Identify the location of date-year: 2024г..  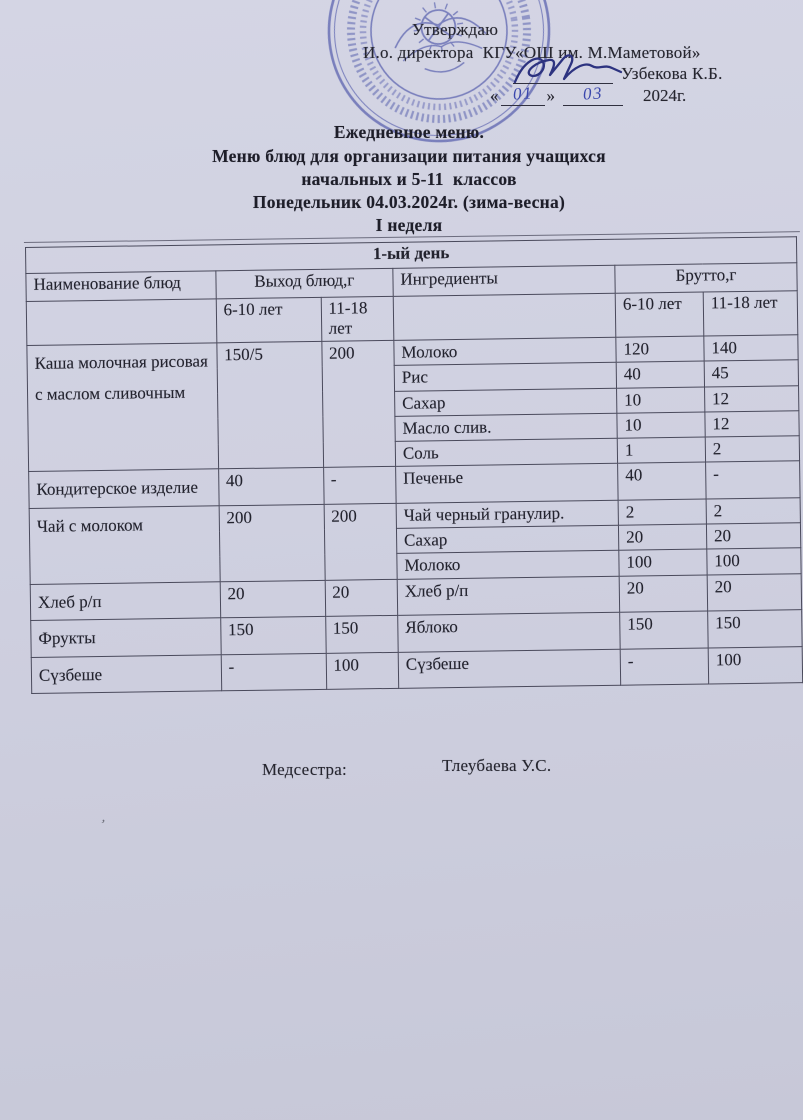
(665, 95).